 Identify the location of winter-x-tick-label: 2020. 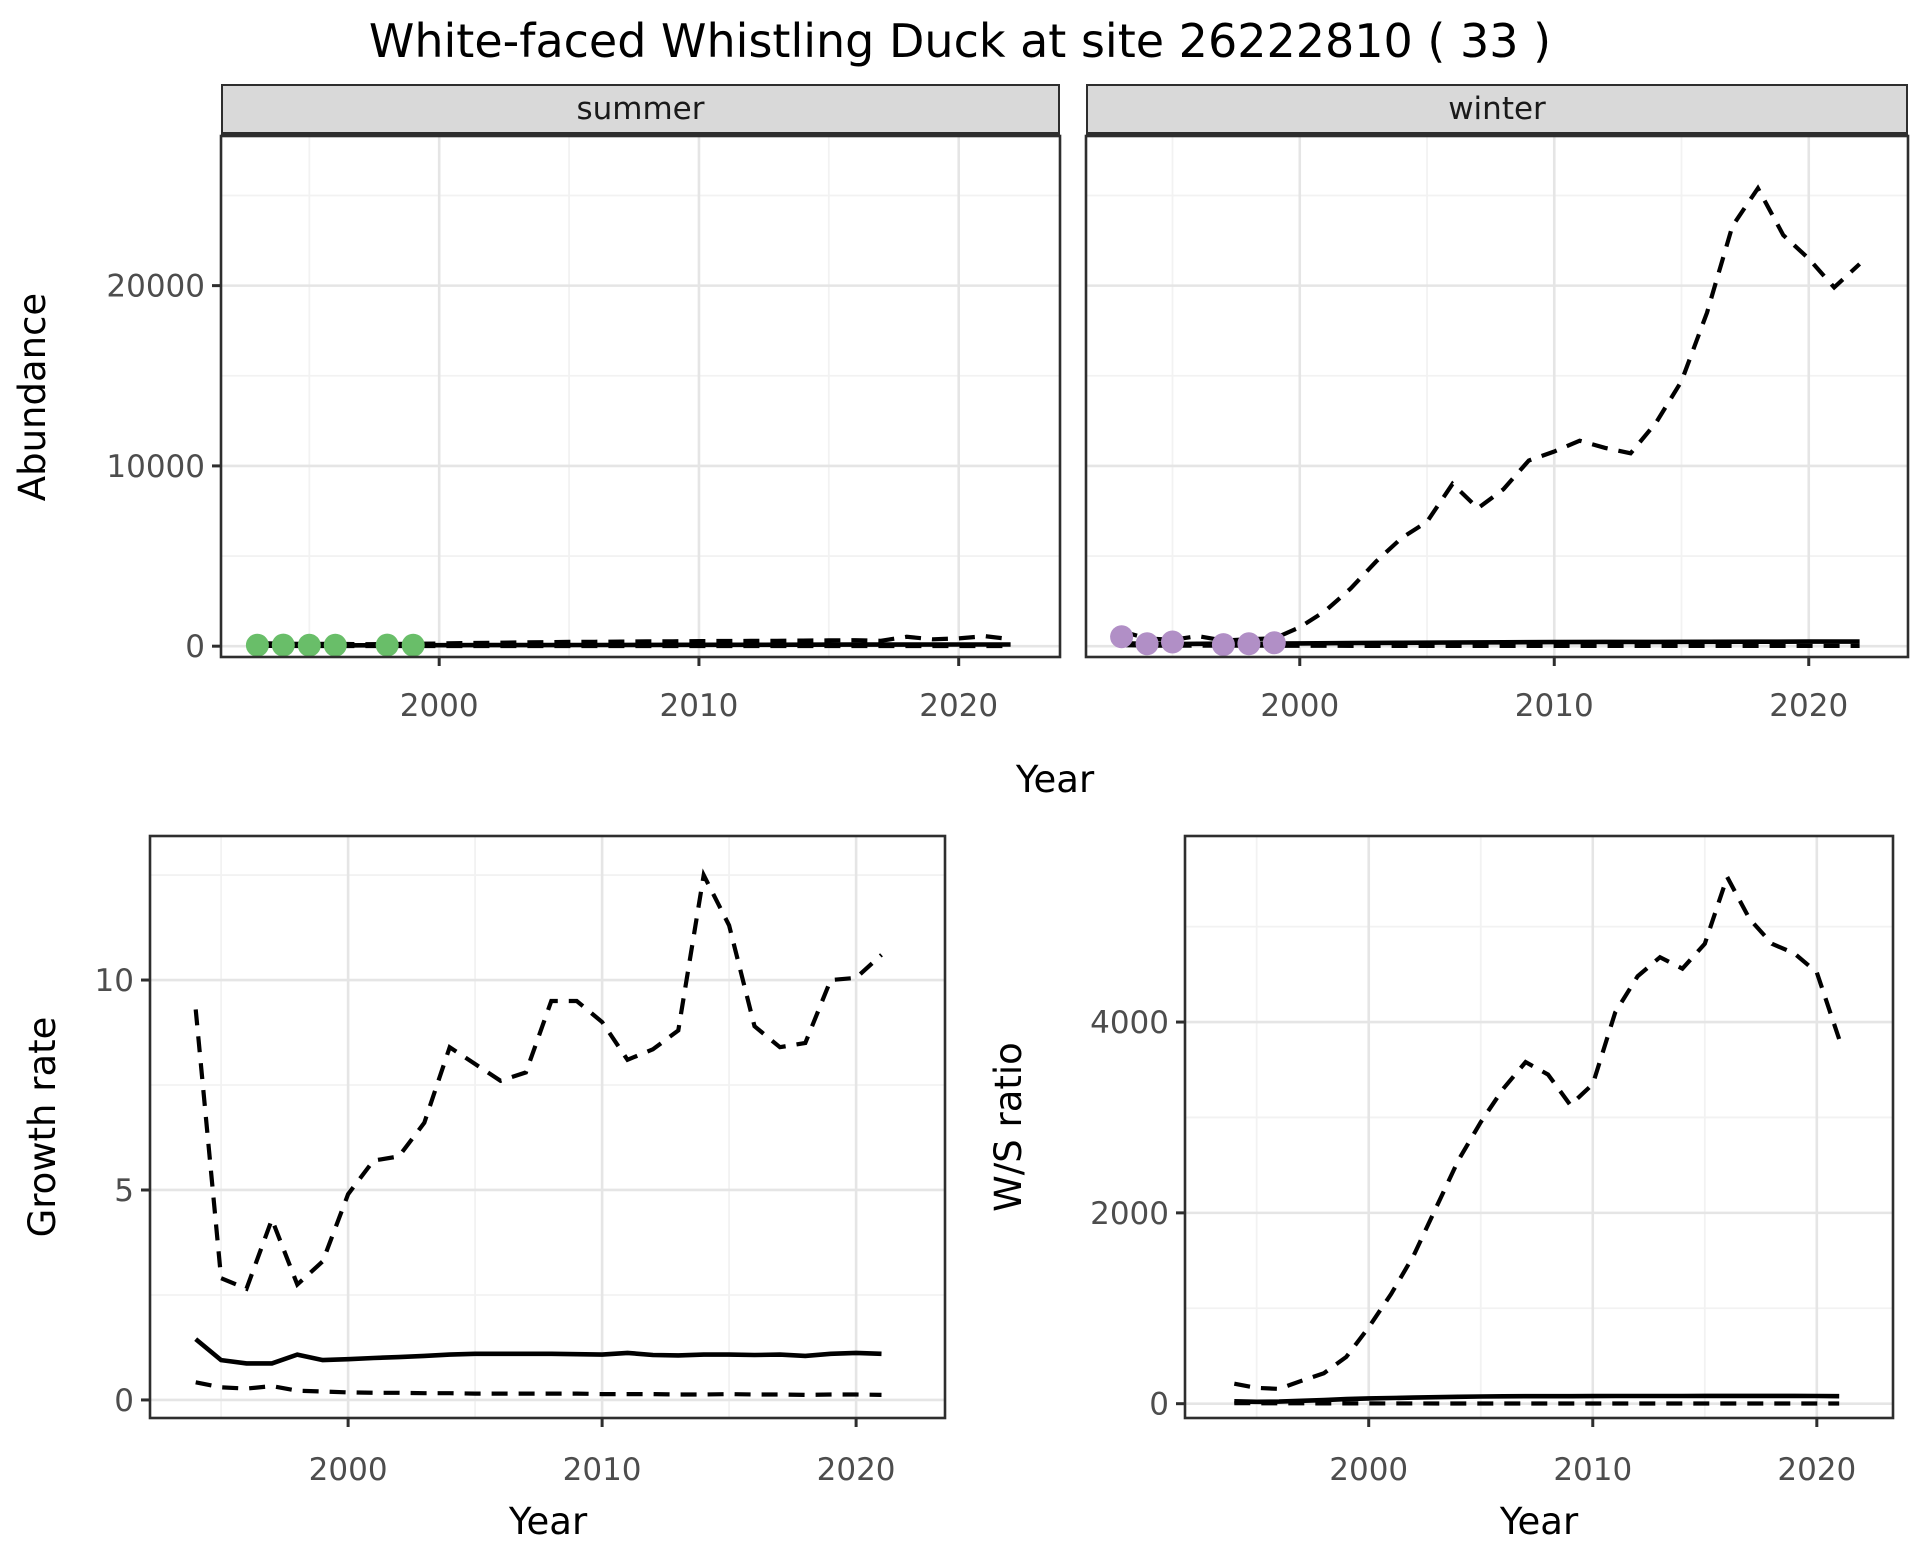
(1808, 706).